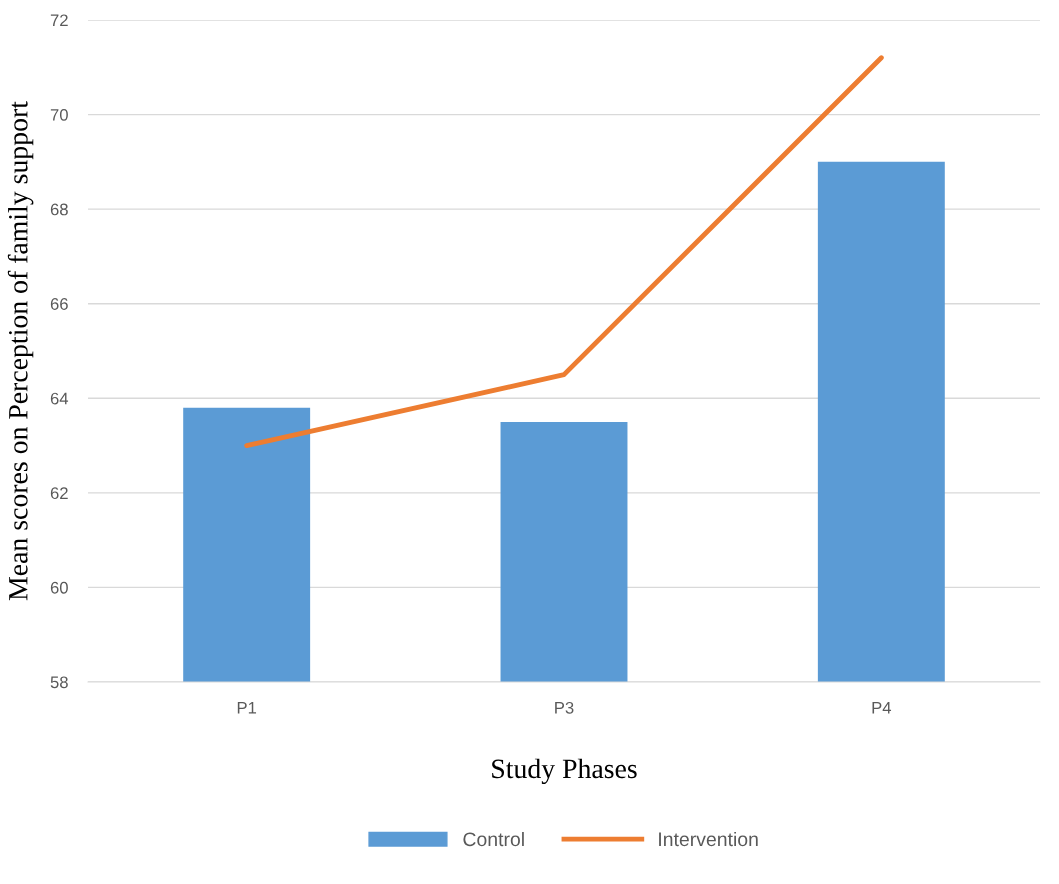  Describe the element at coordinates (20, 351) in the screenshot. I see `y-axis-title: Mean scores on Perception of family support` at that location.